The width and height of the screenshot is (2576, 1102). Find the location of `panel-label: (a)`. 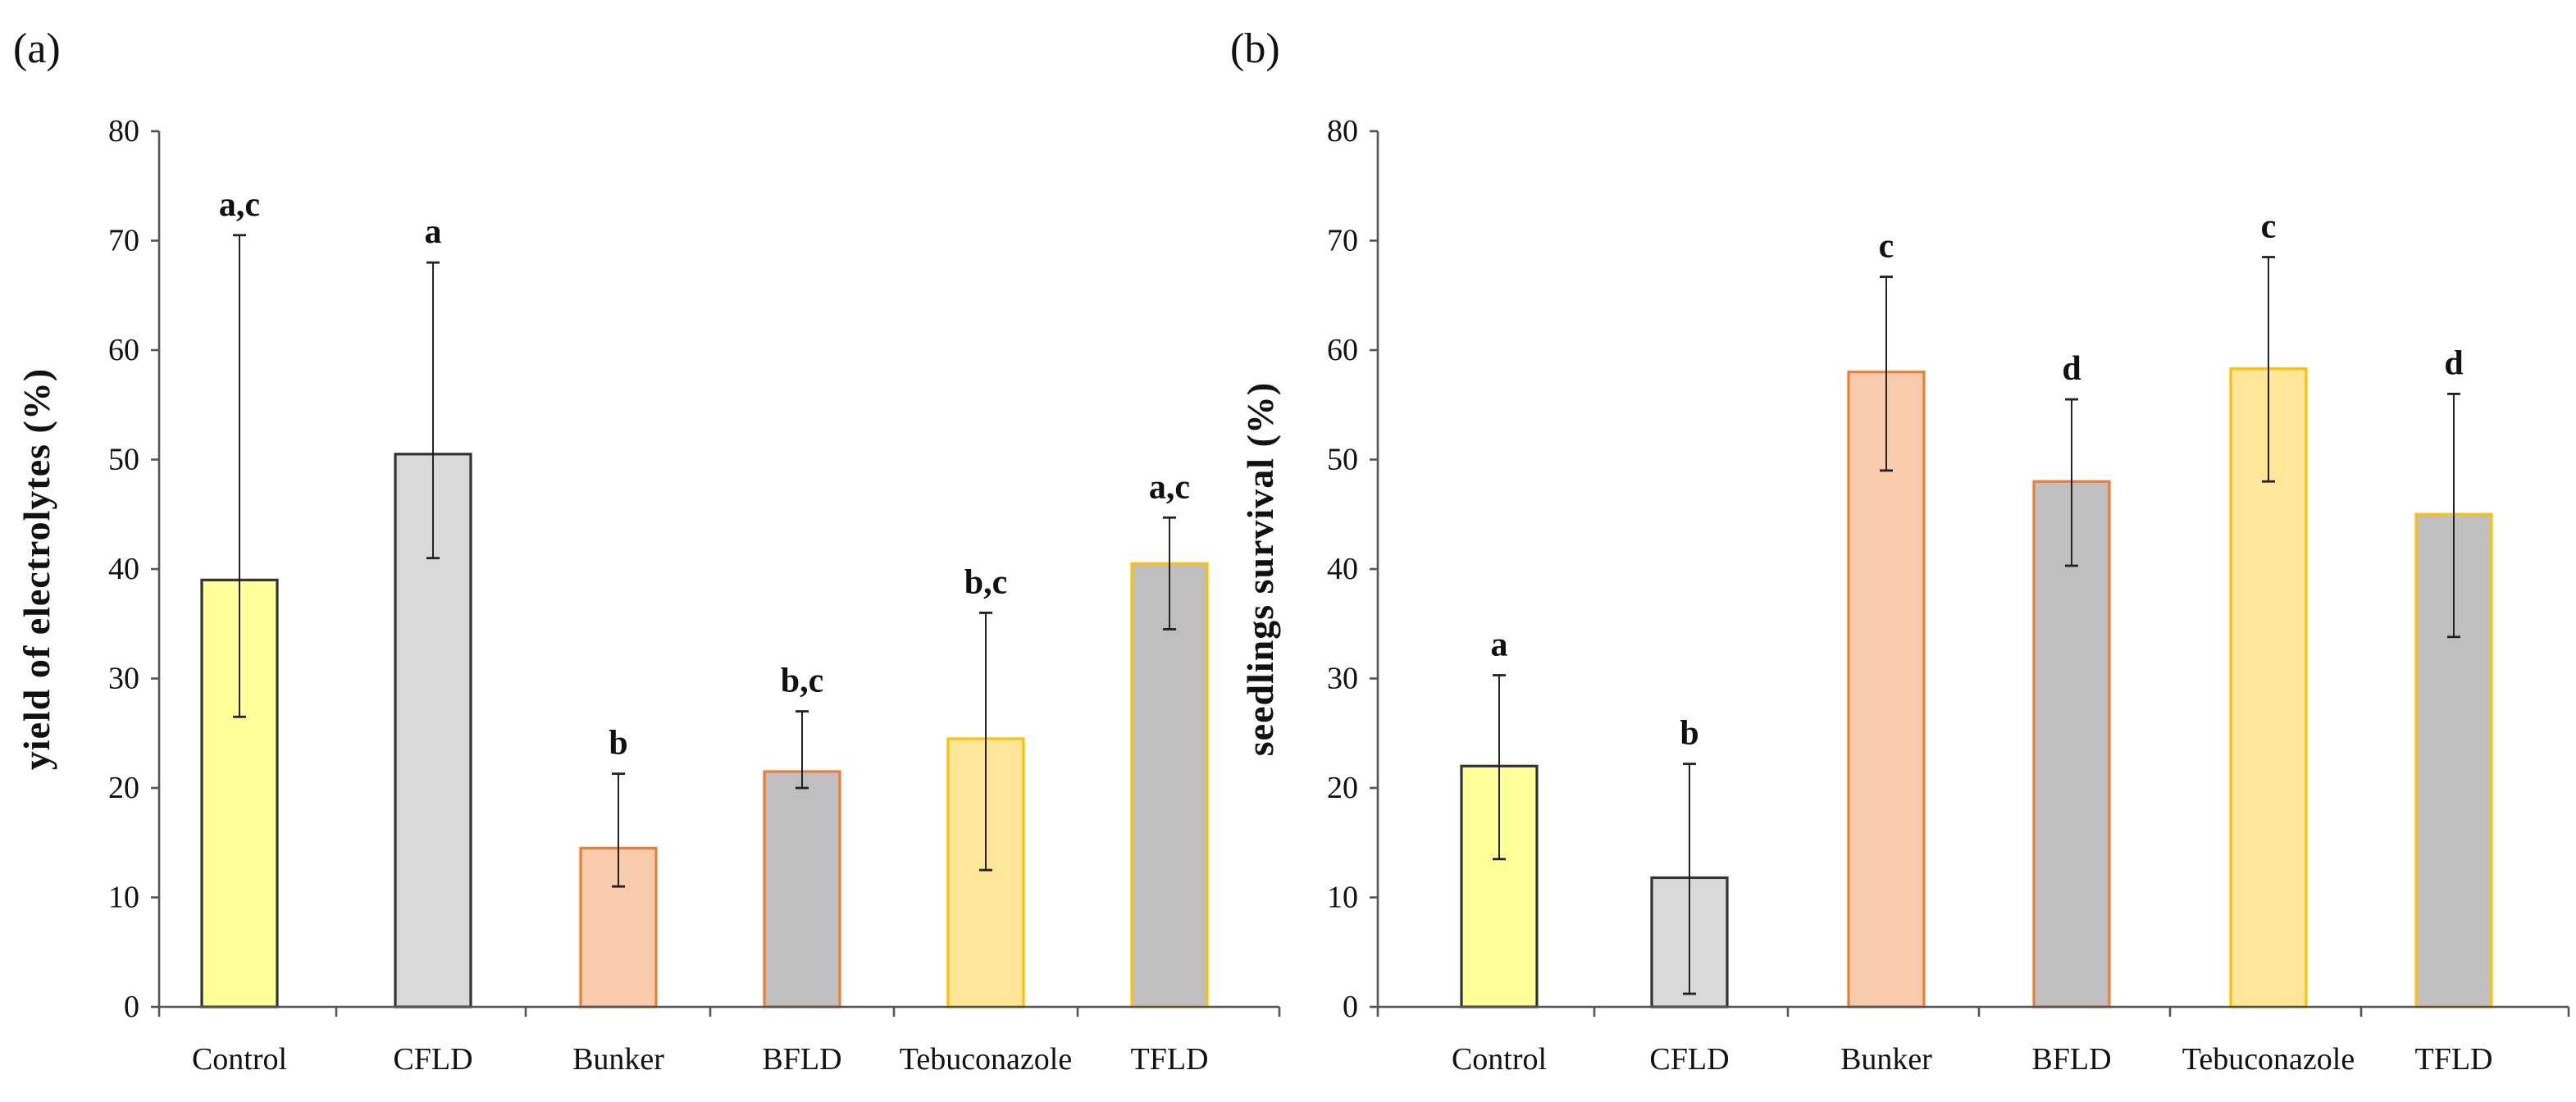

panel-label: (a) is located at coordinates (37, 48).